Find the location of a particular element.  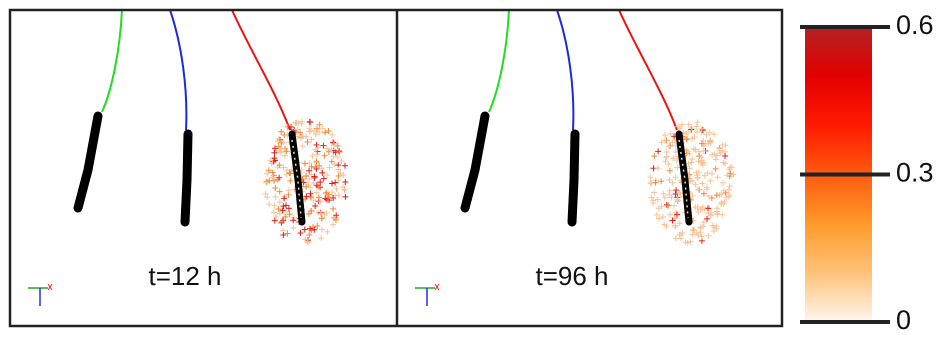

colorbar-tick-label: 0.6 is located at coordinates (915, 25).